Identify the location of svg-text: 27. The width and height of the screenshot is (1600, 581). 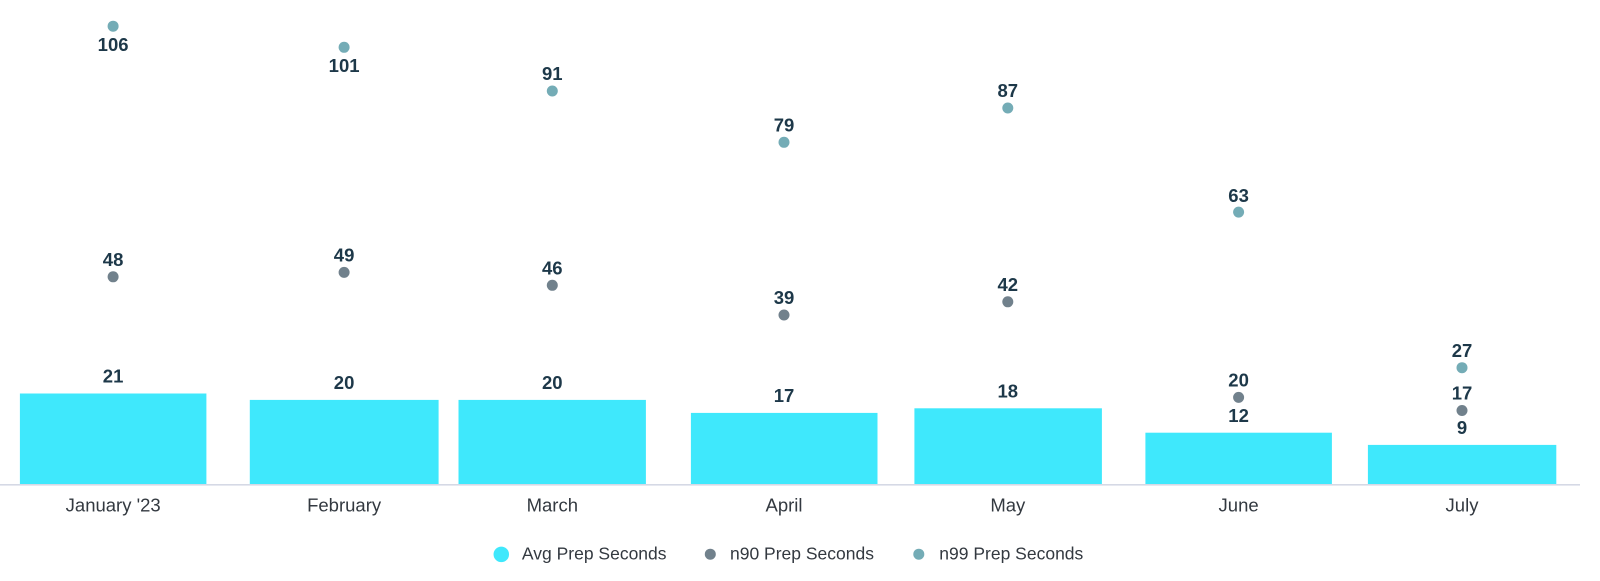
(1462, 350).